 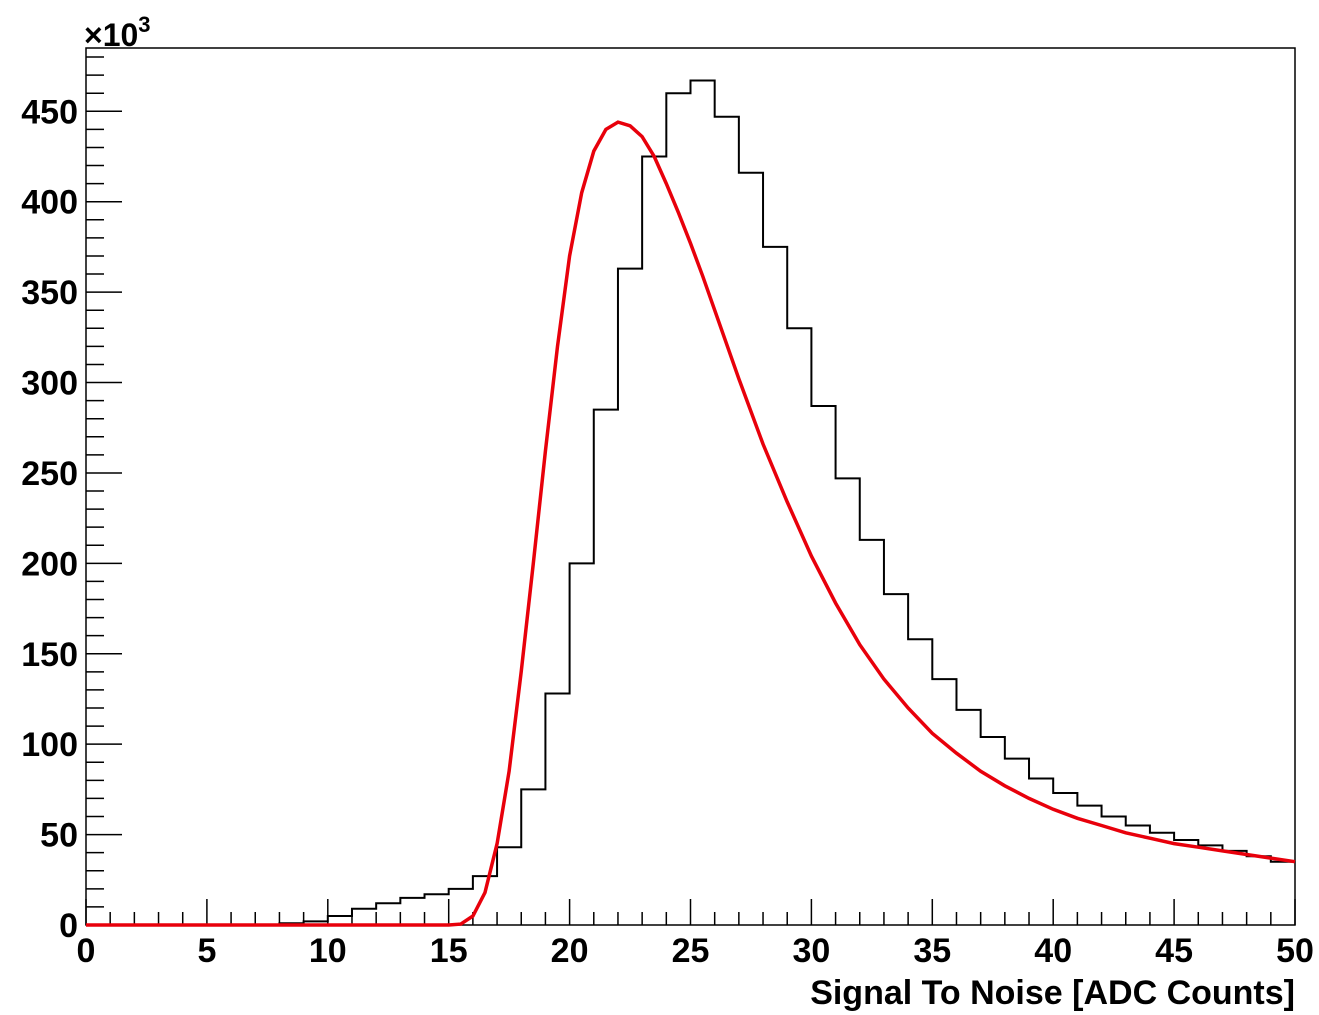 What do you see at coordinates (449, 951) in the screenshot?
I see `x-tick-label: 15` at bounding box center [449, 951].